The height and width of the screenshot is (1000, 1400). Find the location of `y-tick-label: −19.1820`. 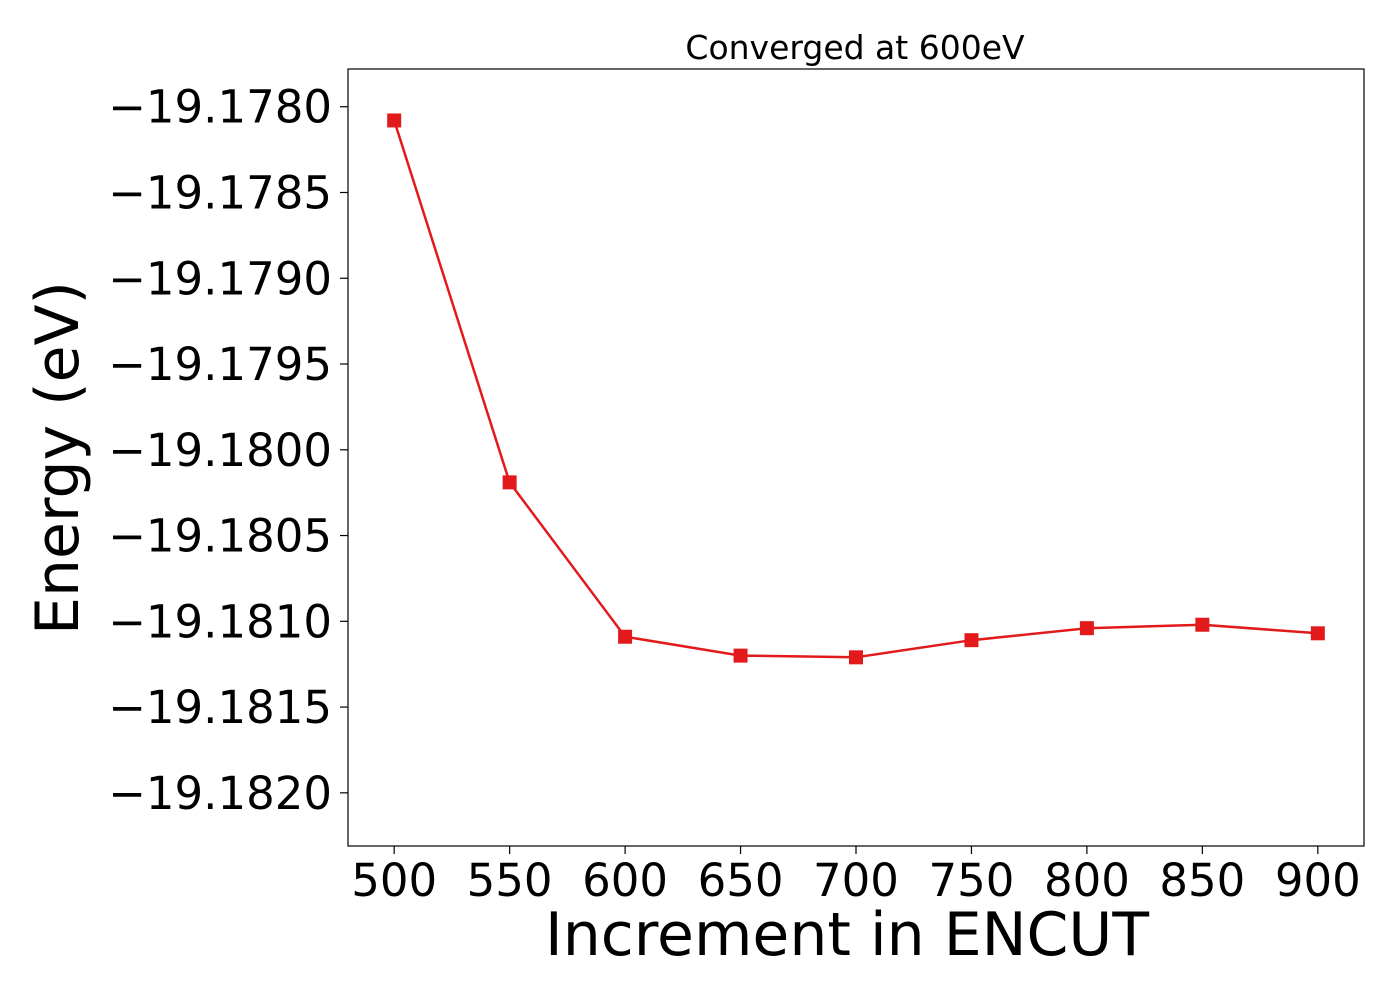

y-tick-label: −19.1820 is located at coordinates (220, 793).